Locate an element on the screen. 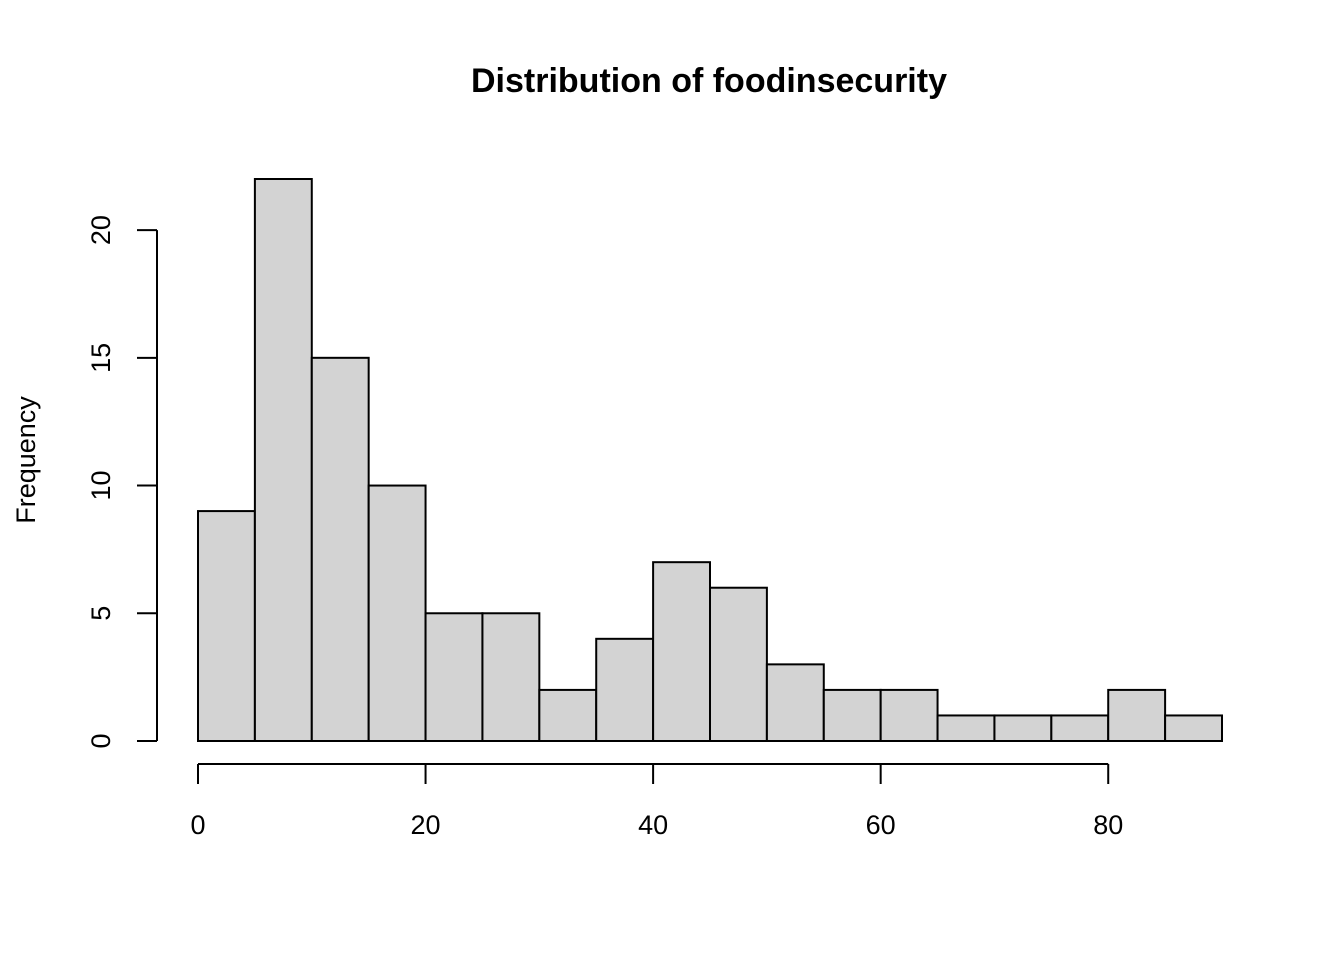 Image resolution: width=1344 pixels, height=960 pixels. x-tick-label: 0 is located at coordinates (197, 825).